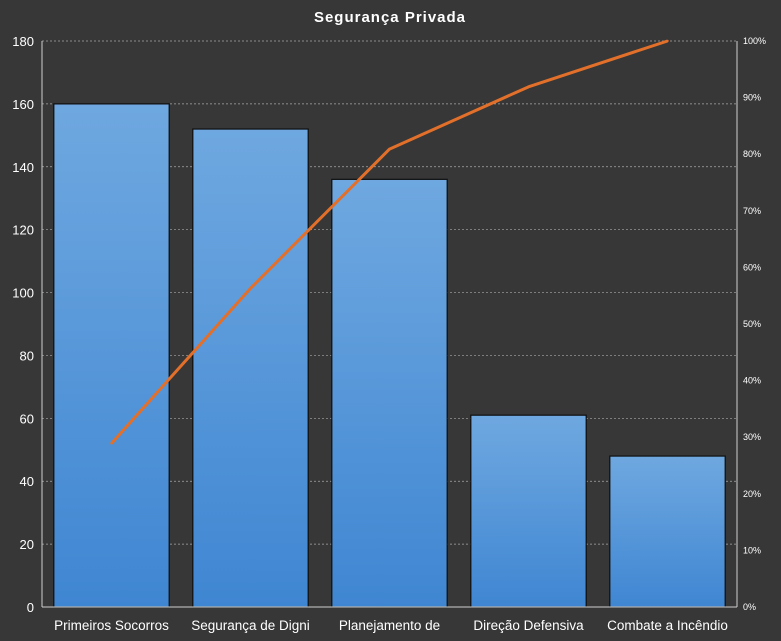 This screenshot has width=781, height=641. I want to click on y2-tick-label: 100%, so click(754, 41).